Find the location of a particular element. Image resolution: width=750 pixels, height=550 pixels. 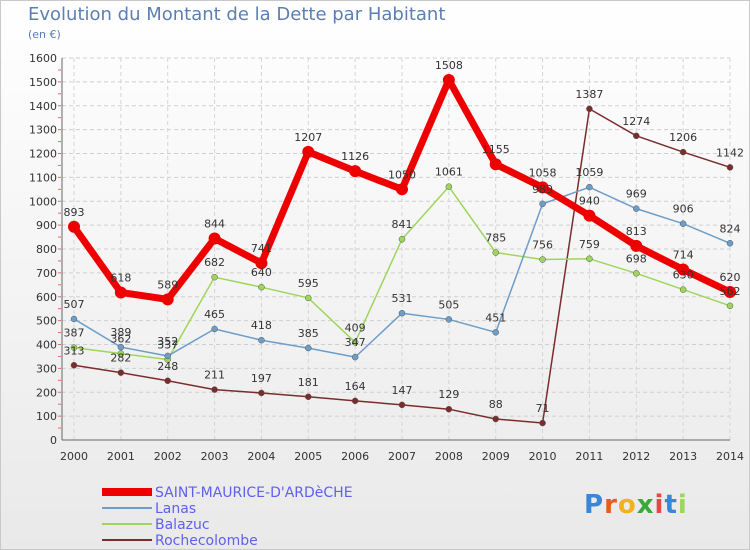

data-label: 1059 is located at coordinates (589, 172).